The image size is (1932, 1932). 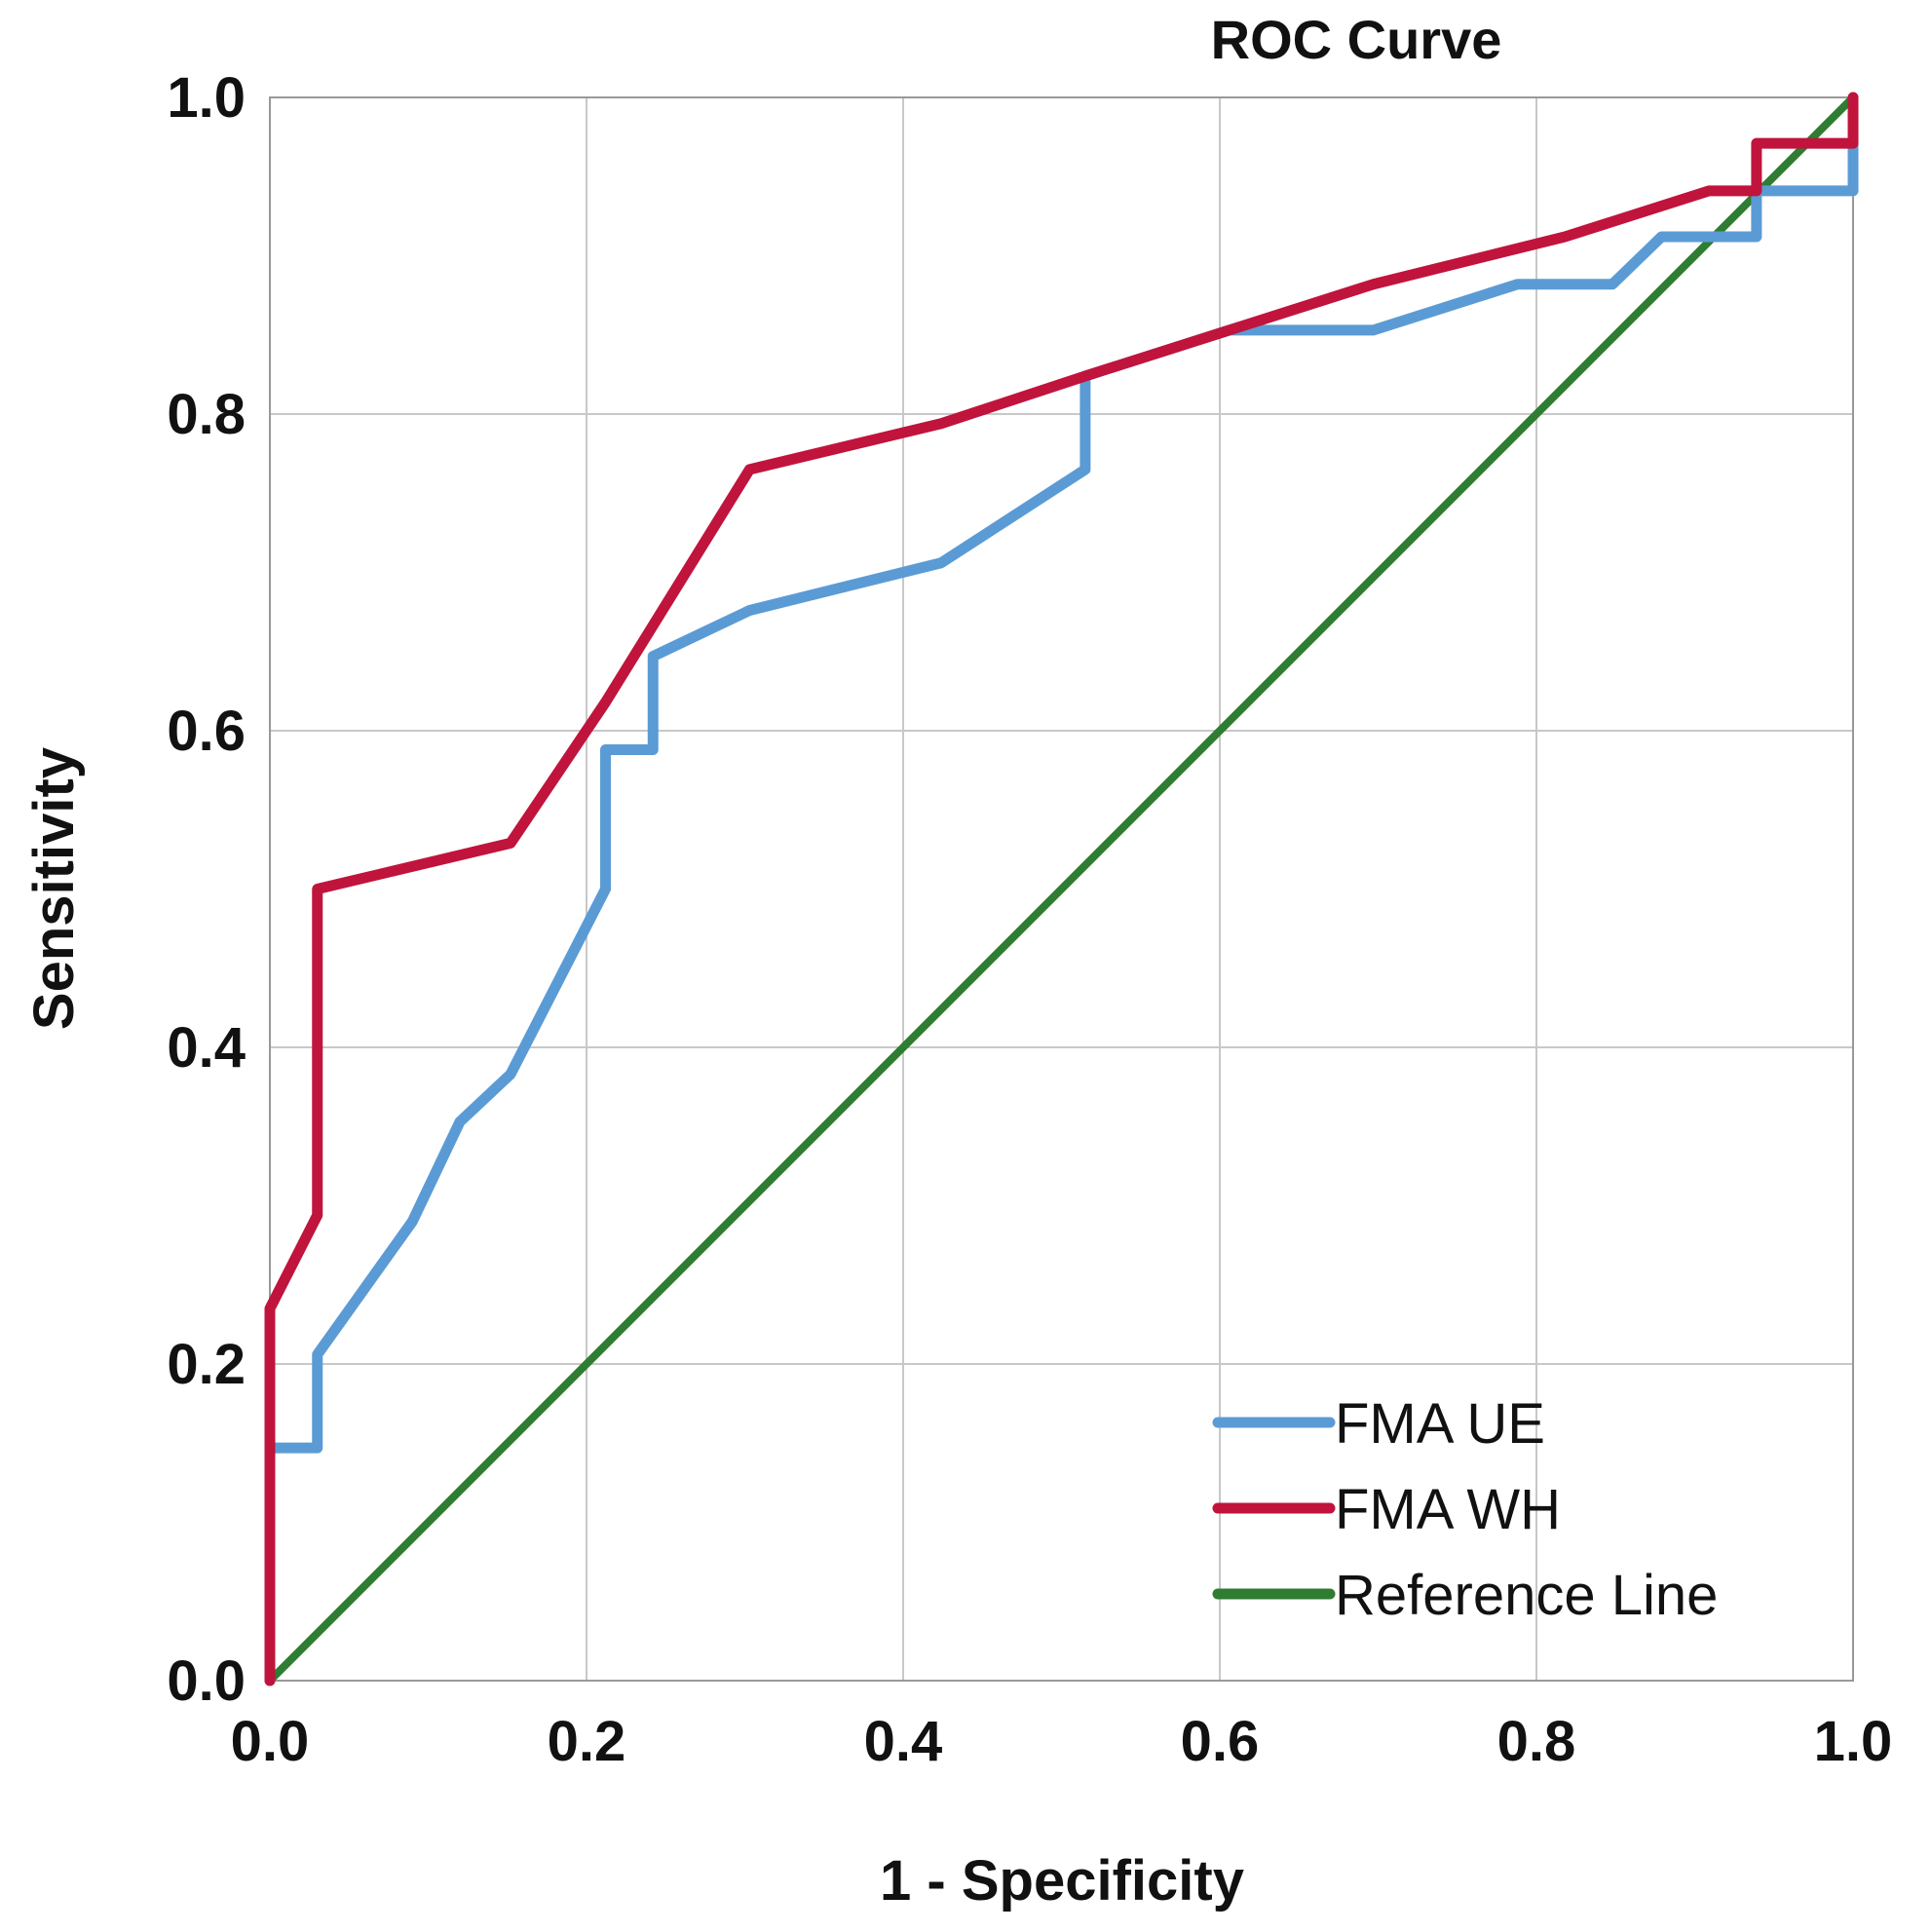 What do you see at coordinates (1536, 1741) in the screenshot?
I see `x-tick-label: 0.8` at bounding box center [1536, 1741].